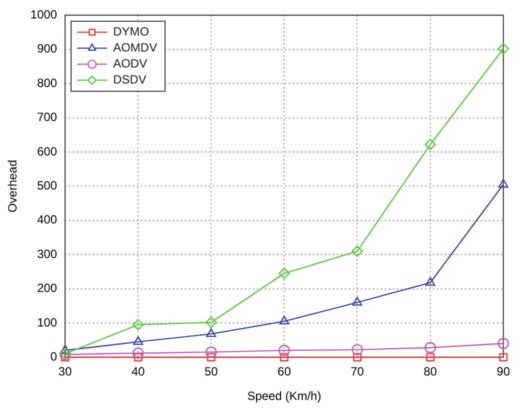  What do you see at coordinates (47, 219) in the screenshot?
I see `y-tick-label: 400` at bounding box center [47, 219].